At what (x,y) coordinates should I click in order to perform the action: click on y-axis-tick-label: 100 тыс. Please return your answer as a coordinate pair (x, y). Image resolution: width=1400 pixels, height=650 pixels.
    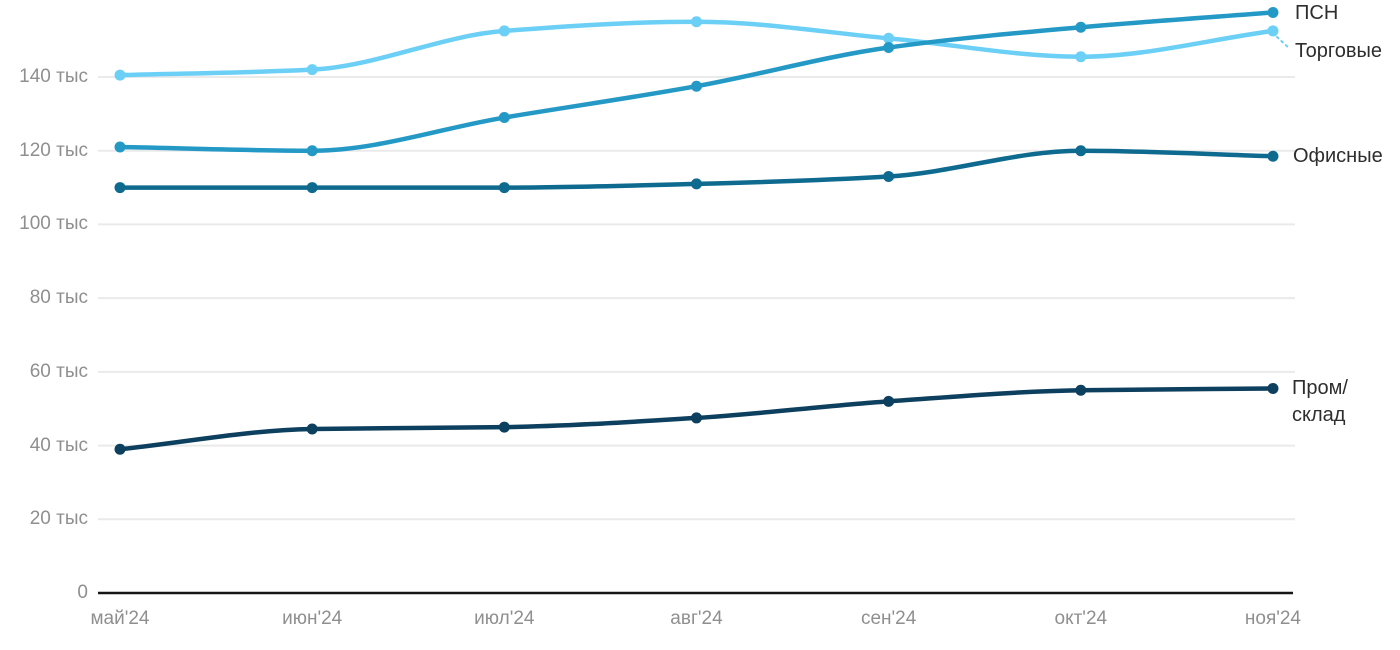
    Looking at the image, I should click on (53, 224).